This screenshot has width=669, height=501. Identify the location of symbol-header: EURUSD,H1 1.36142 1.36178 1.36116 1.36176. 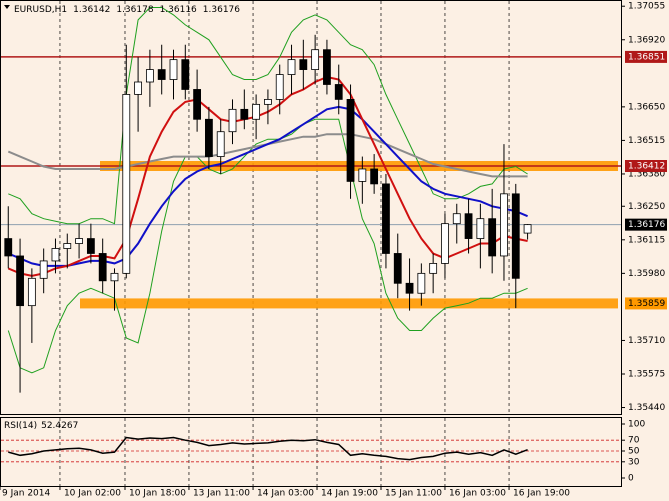
(127, 10).